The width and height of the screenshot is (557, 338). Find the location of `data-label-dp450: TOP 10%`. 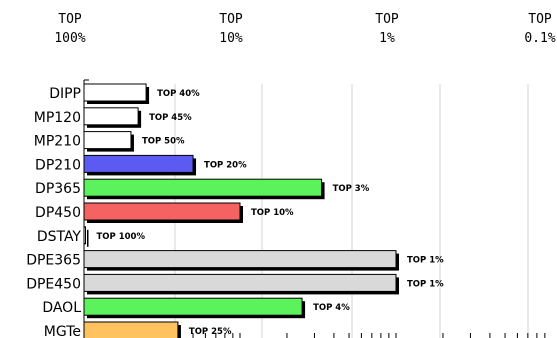

data-label-dp450: TOP 10% is located at coordinates (272, 213).